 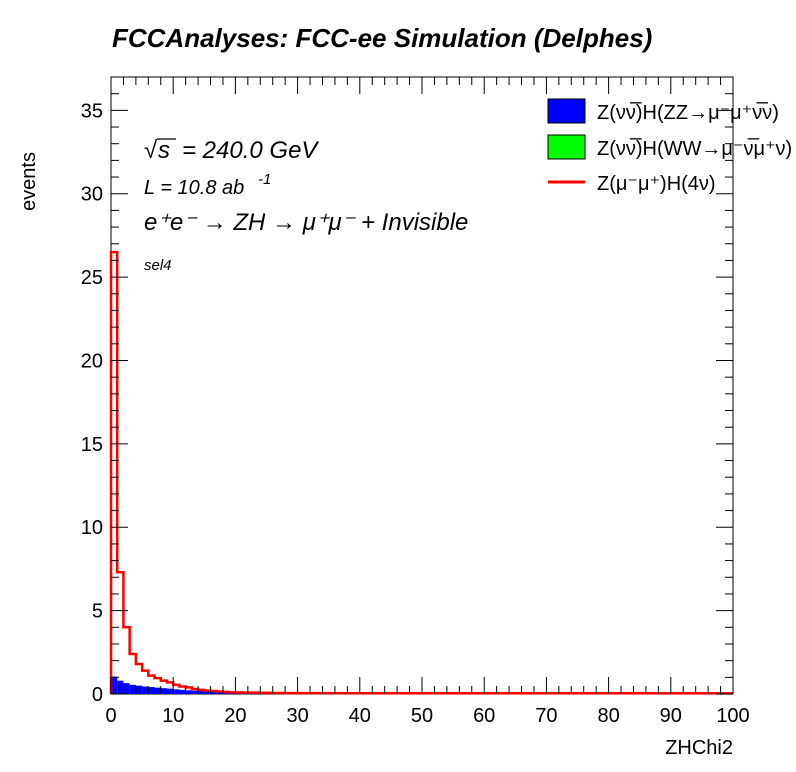 What do you see at coordinates (235, 716) in the screenshot?
I see `x-tick-label: 20` at bounding box center [235, 716].